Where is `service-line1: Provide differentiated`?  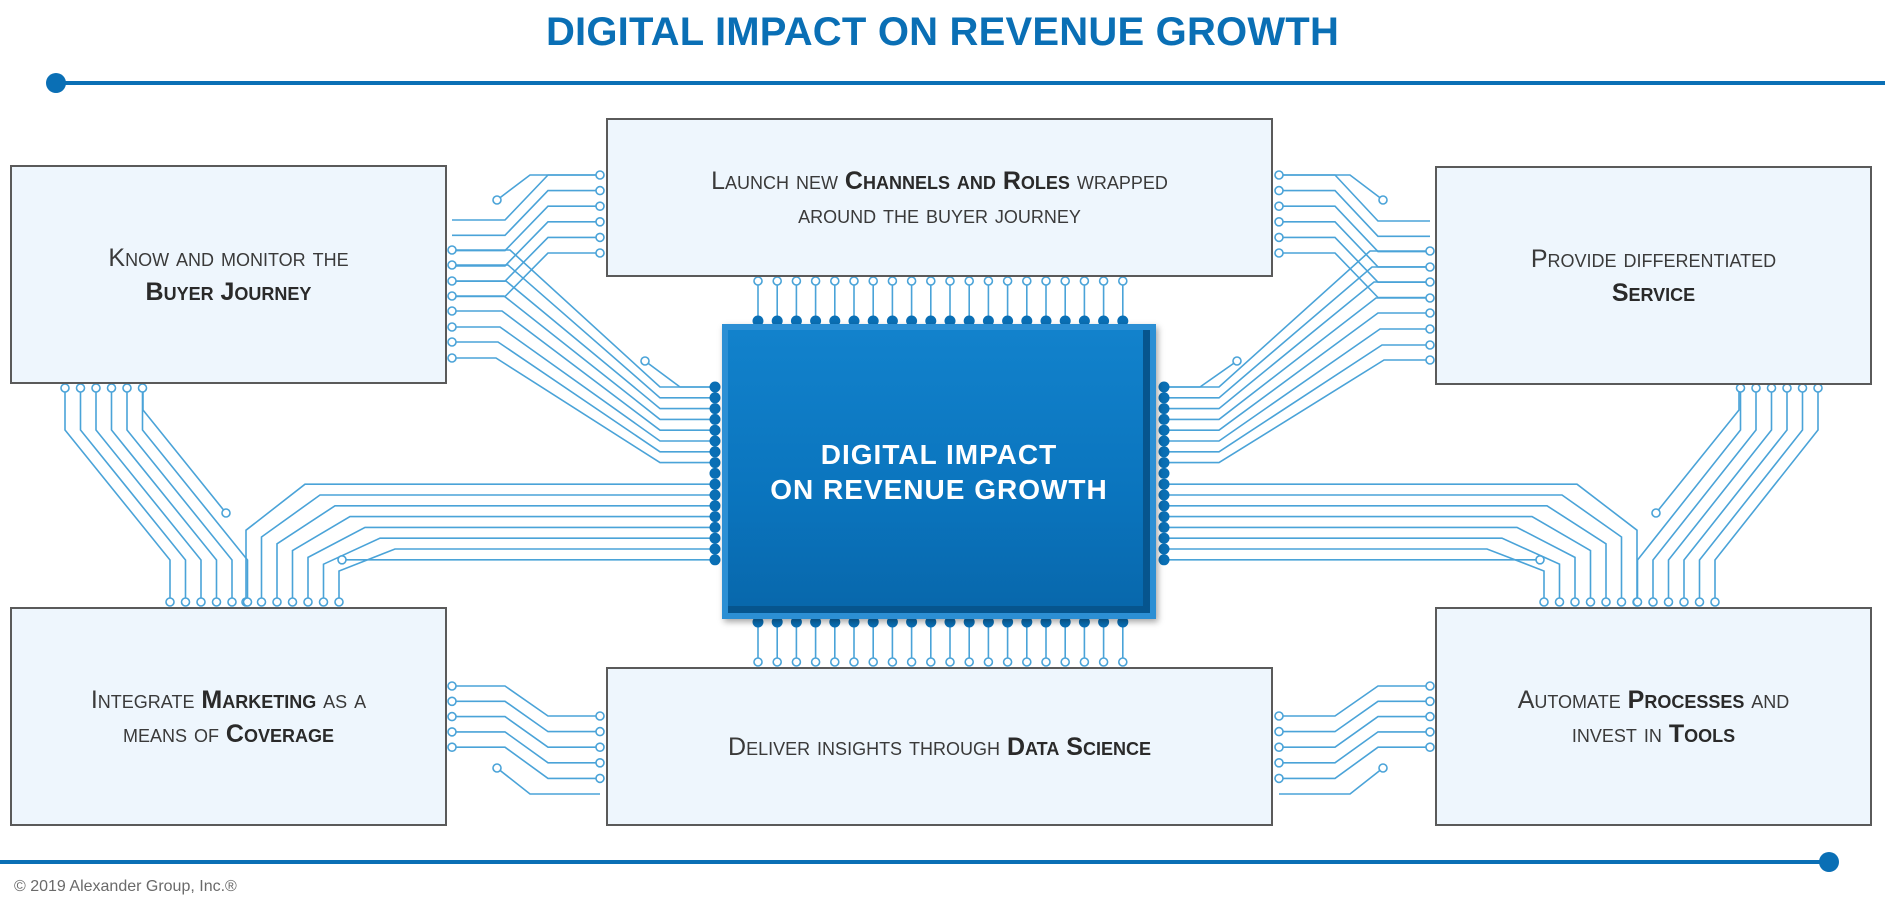 service-line1: Provide differentiated is located at coordinates (1653, 258).